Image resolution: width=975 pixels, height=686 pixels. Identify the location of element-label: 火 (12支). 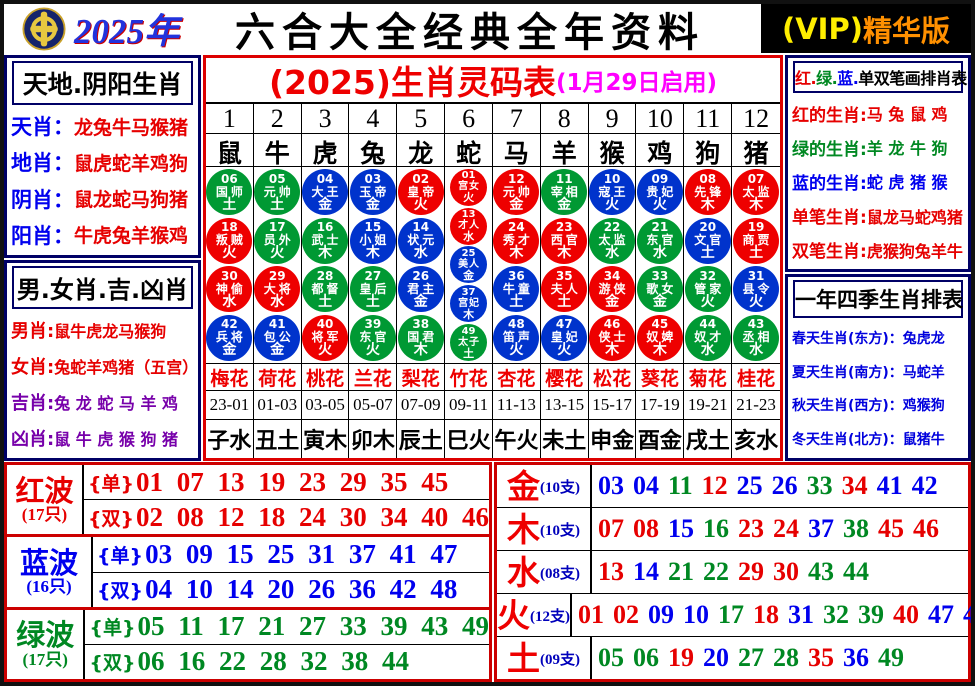
(534, 615).